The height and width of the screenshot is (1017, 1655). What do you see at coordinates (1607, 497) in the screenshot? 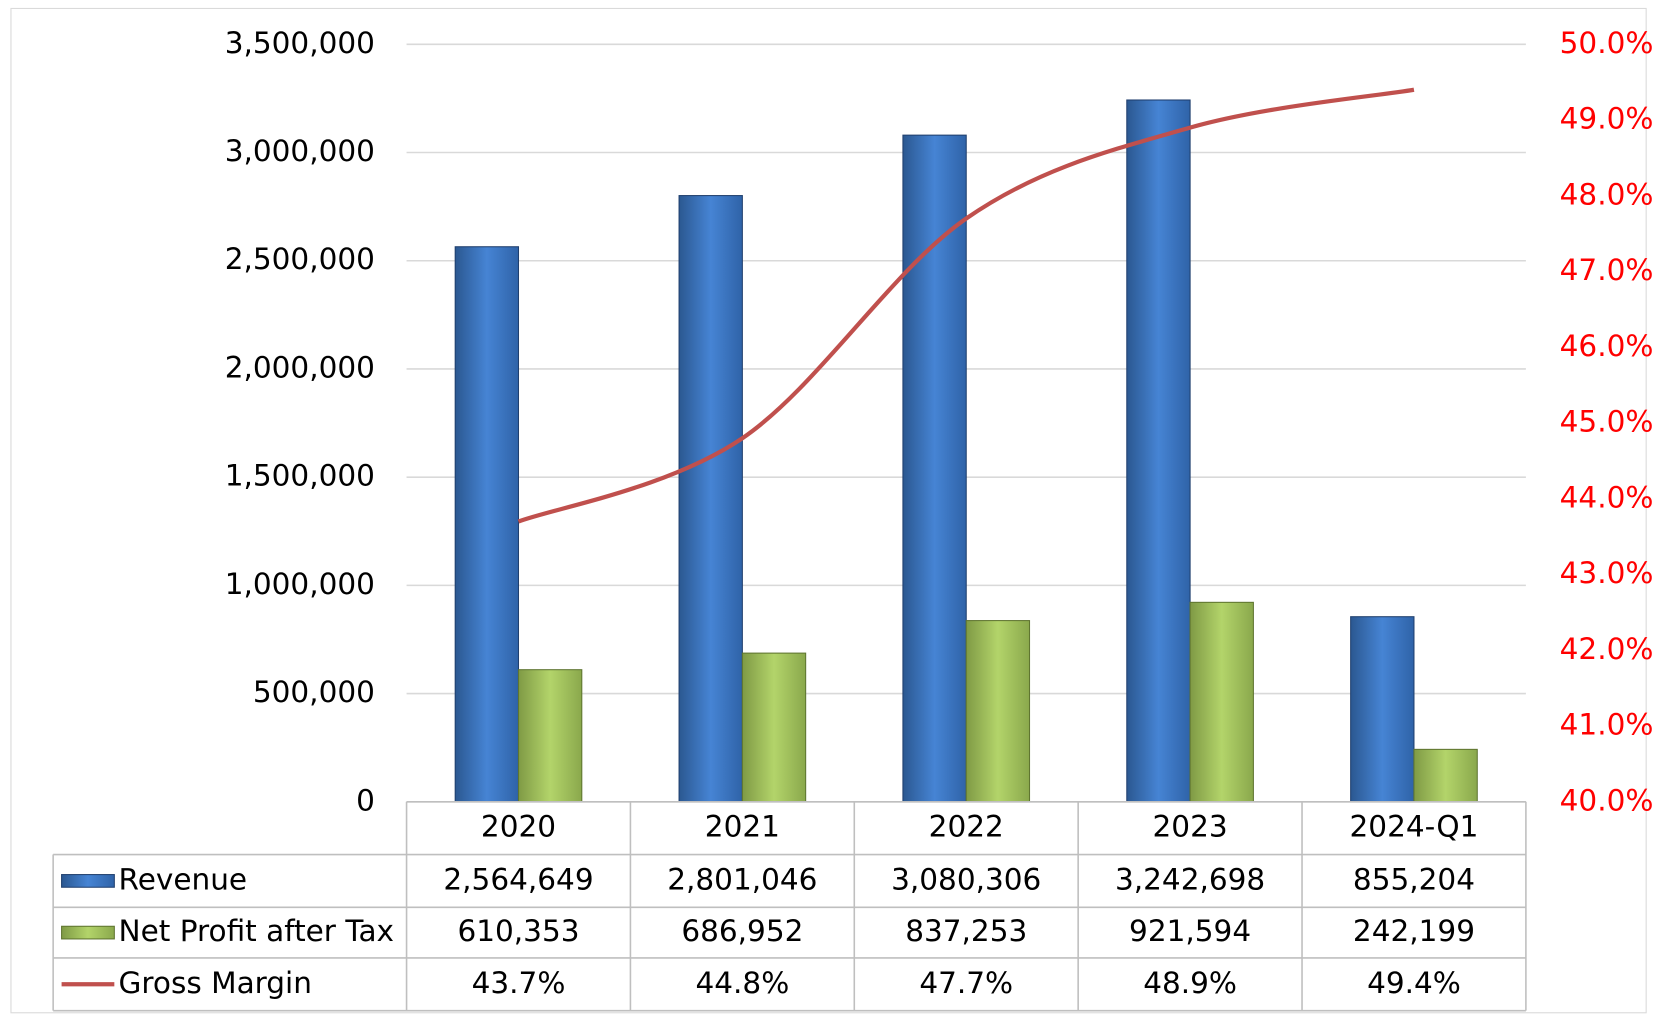
I see `y2-tick-label: 44.0%` at bounding box center [1607, 497].